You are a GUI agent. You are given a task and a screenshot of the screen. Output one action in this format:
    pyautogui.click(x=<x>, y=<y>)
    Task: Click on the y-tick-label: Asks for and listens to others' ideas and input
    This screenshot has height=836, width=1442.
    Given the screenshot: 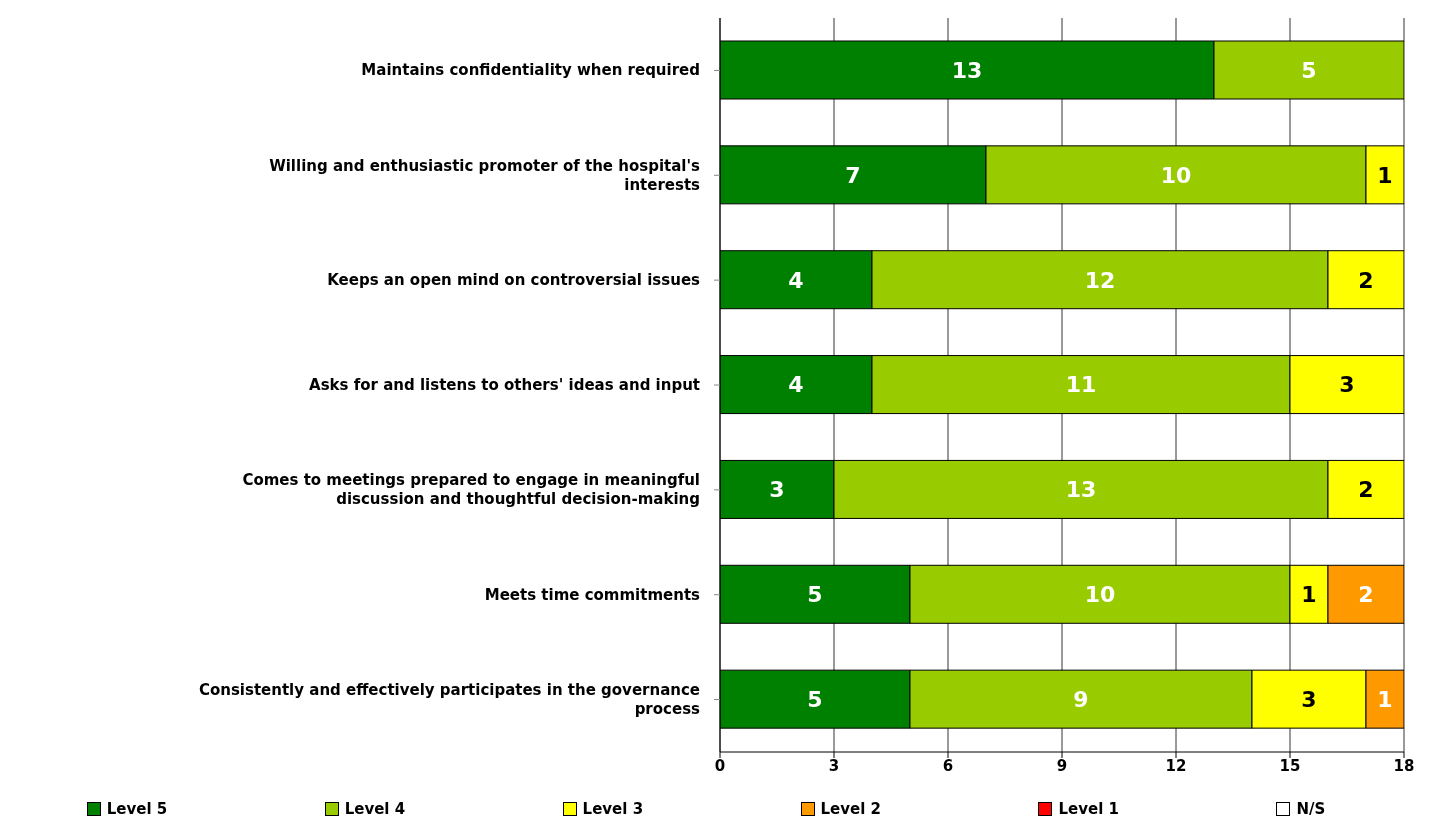 What is the action you would take?
    pyautogui.click(x=504, y=385)
    